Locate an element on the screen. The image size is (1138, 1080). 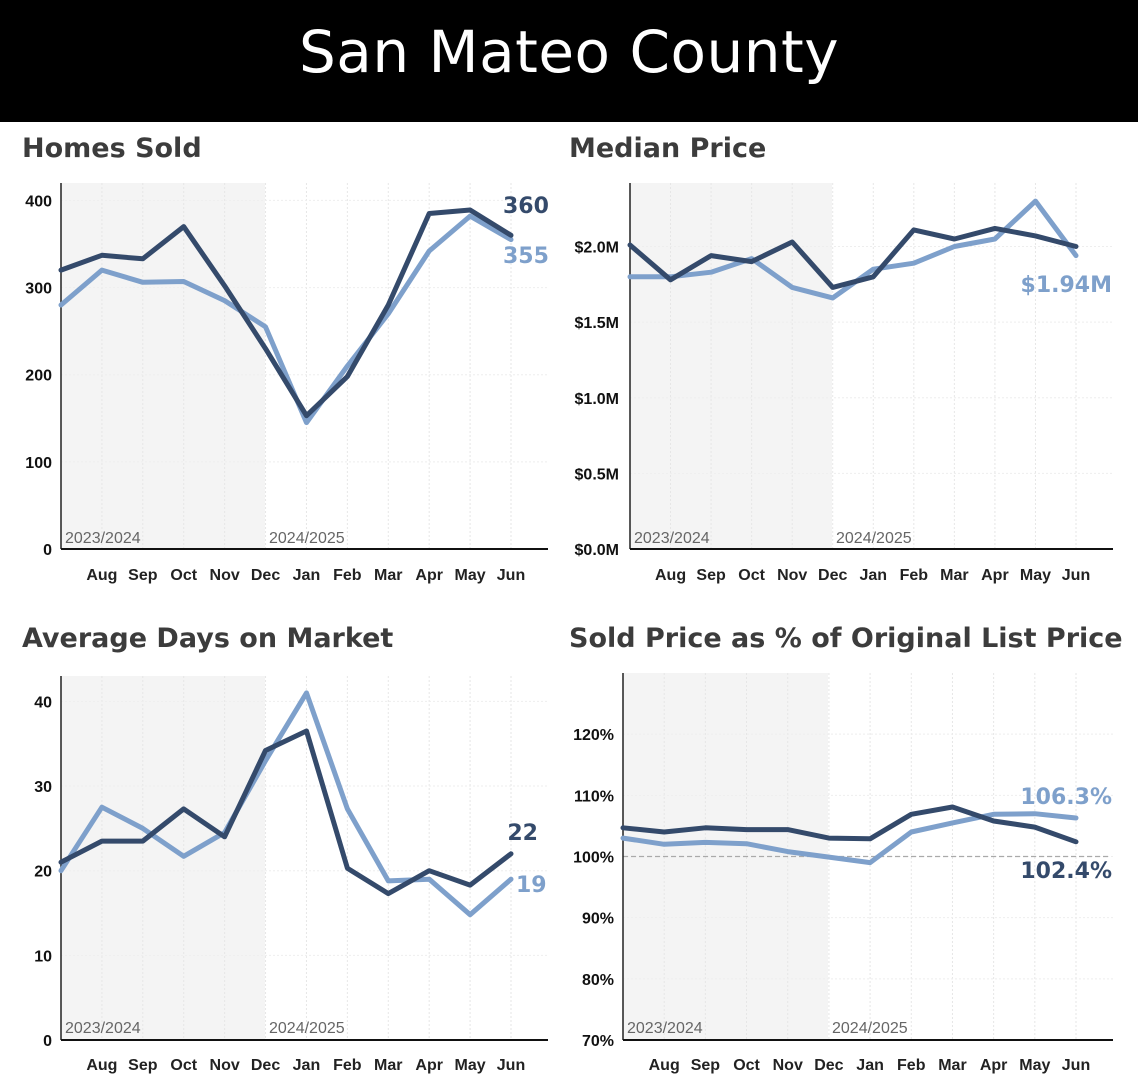
sold-pct-list-ytick-label: 120% is located at coordinates (593, 735).